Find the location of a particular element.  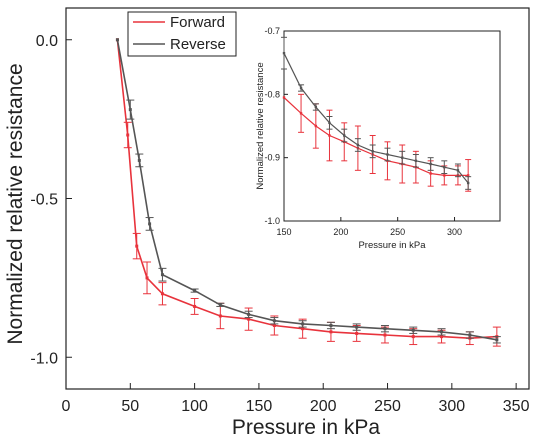

main-x-tick-label: 200 is located at coordinates (323, 406).